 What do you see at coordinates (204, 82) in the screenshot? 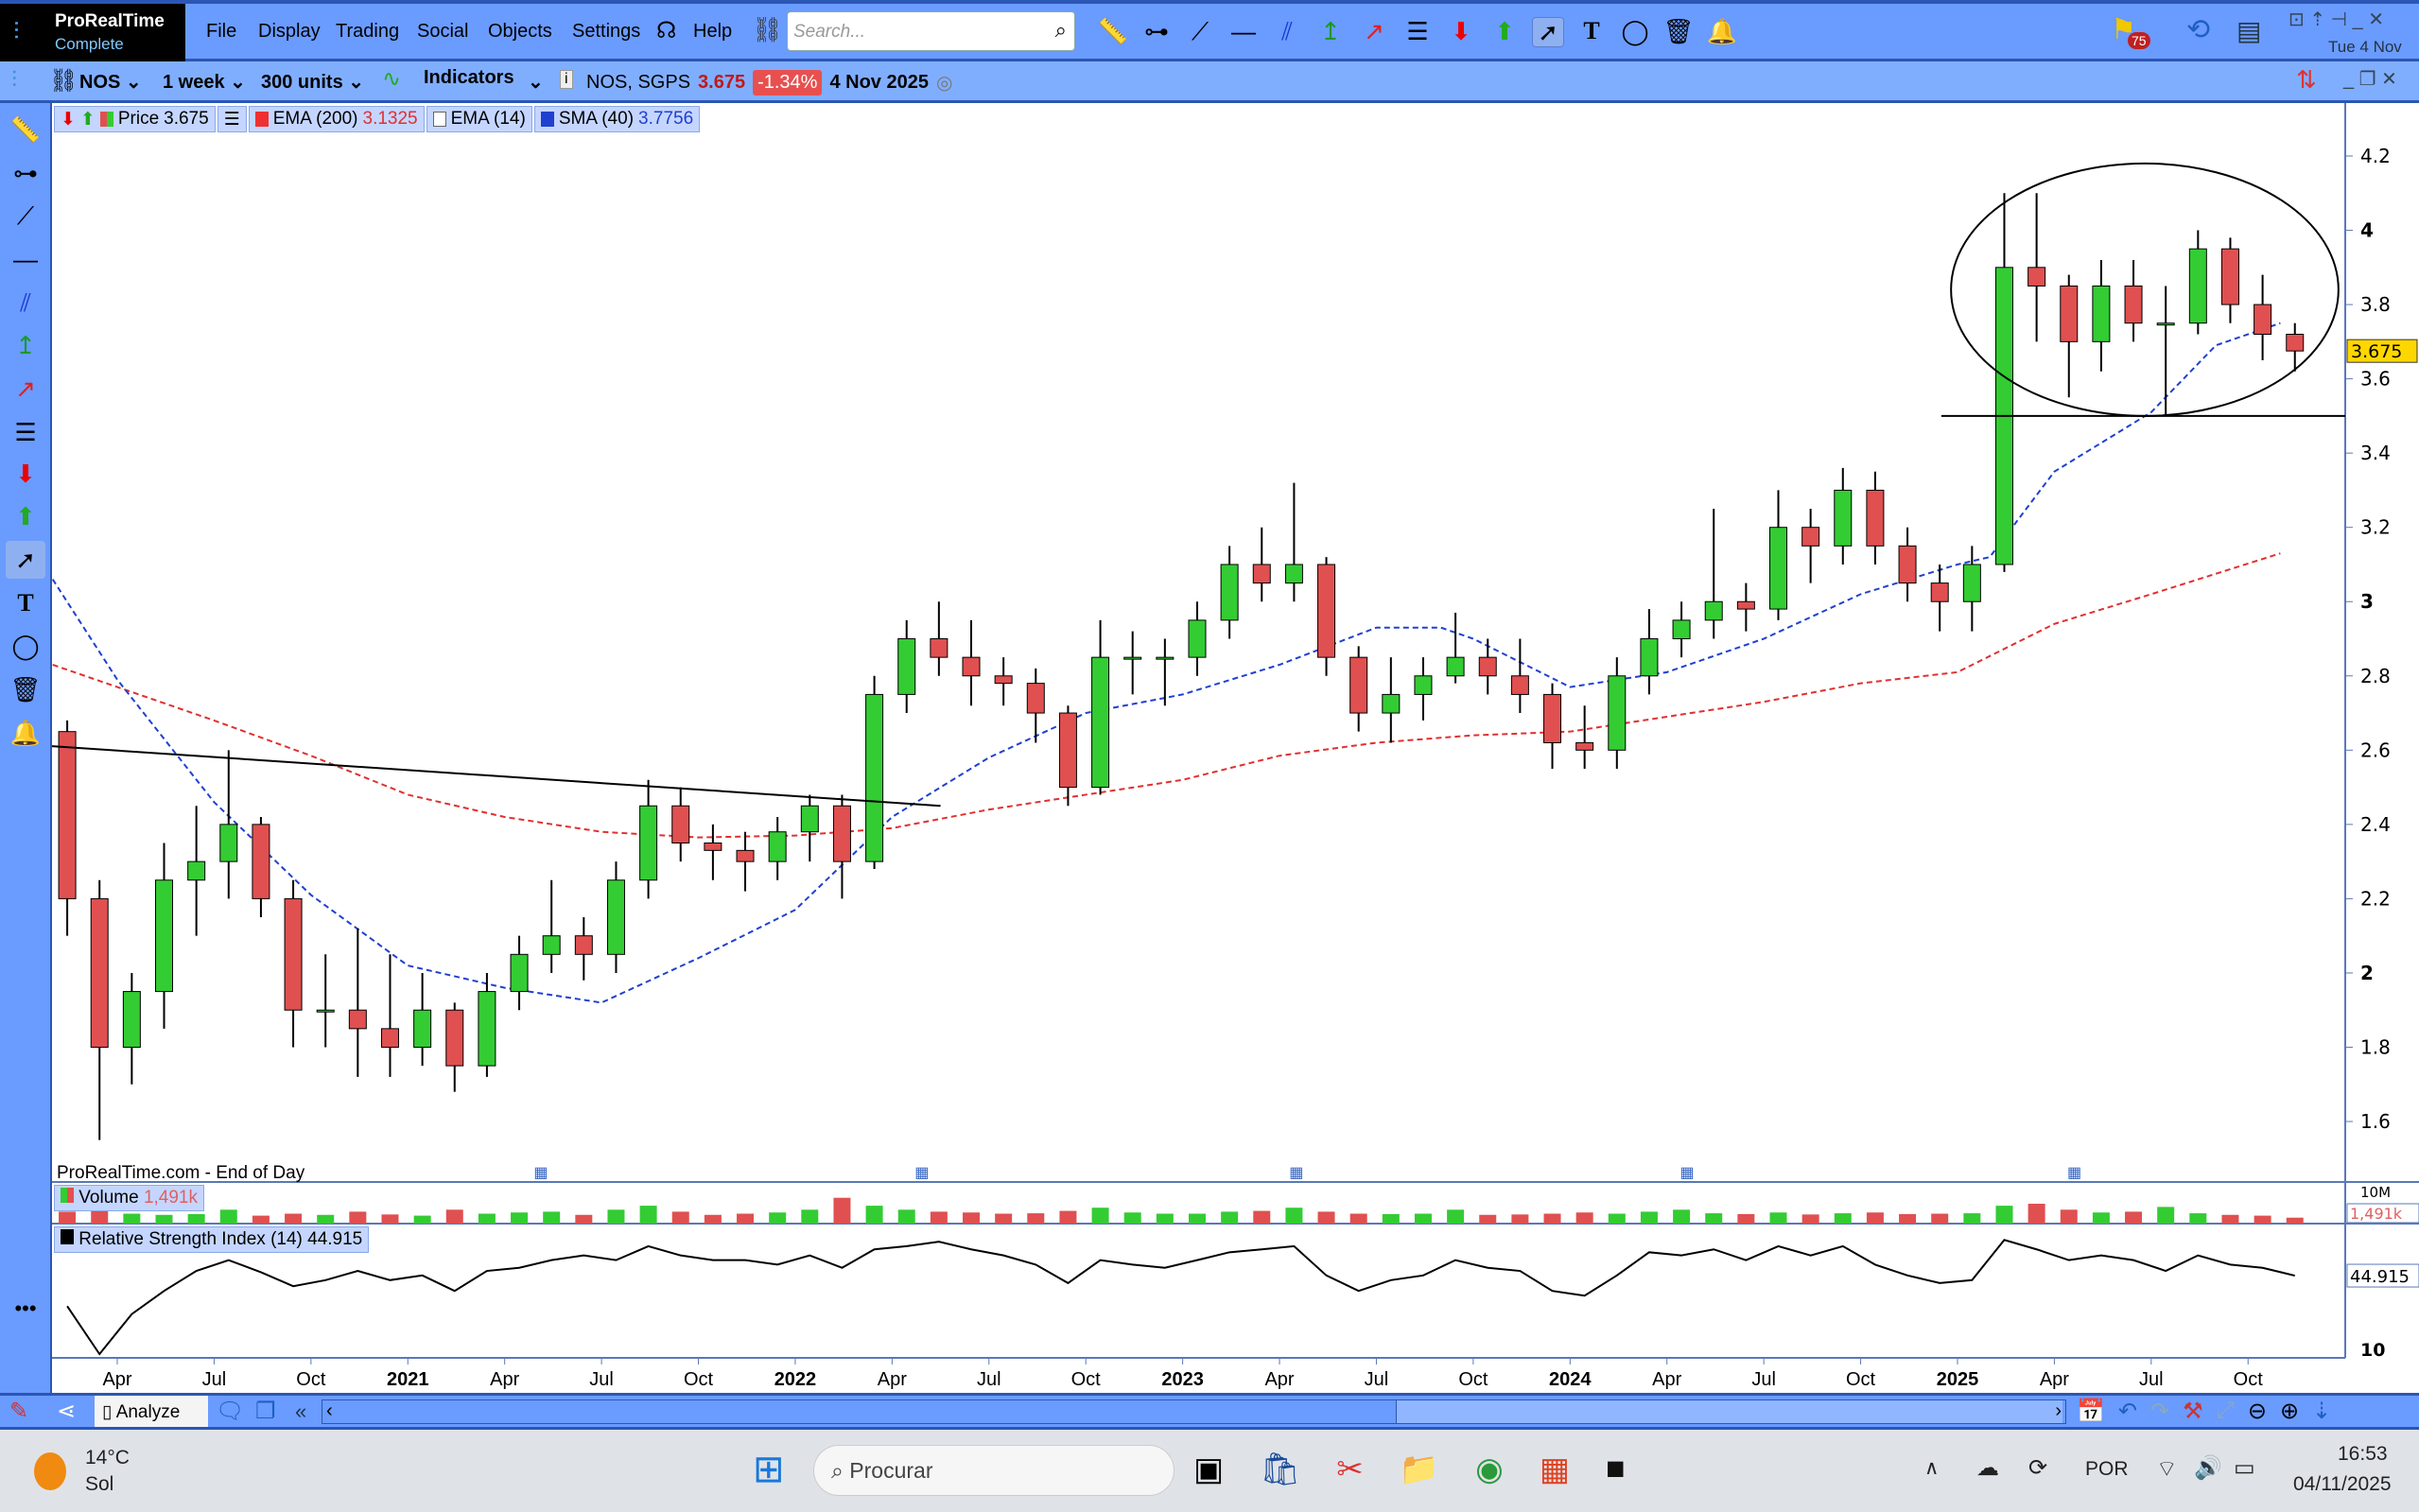
I see `timeframe-select: 1 week ⌄` at bounding box center [204, 82].